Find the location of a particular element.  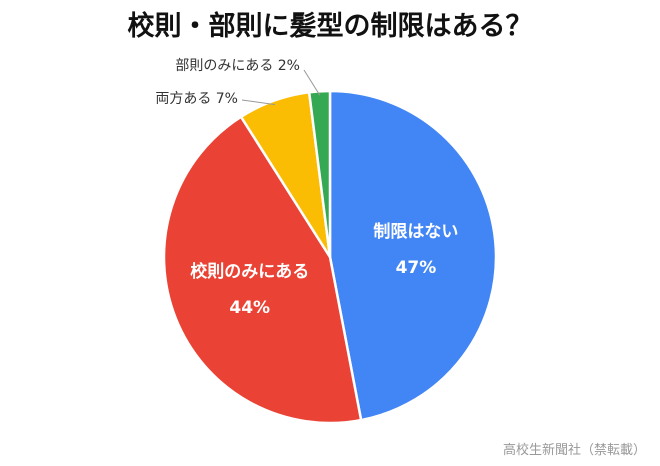

pie-slice is located at coordinates (319, 173).